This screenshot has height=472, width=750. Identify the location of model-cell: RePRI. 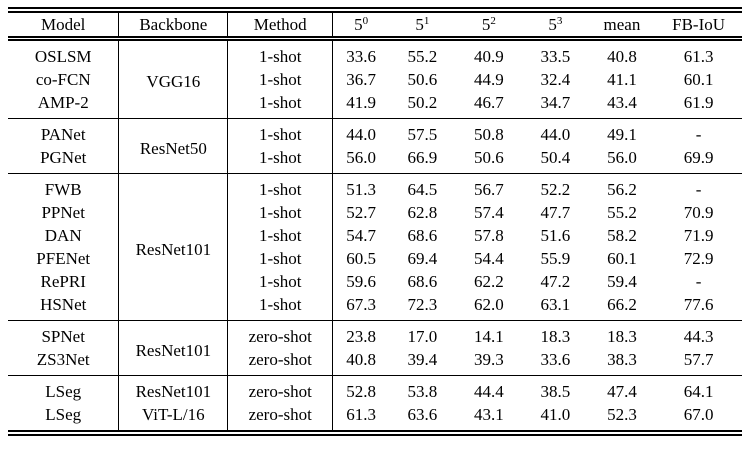
(63, 281).